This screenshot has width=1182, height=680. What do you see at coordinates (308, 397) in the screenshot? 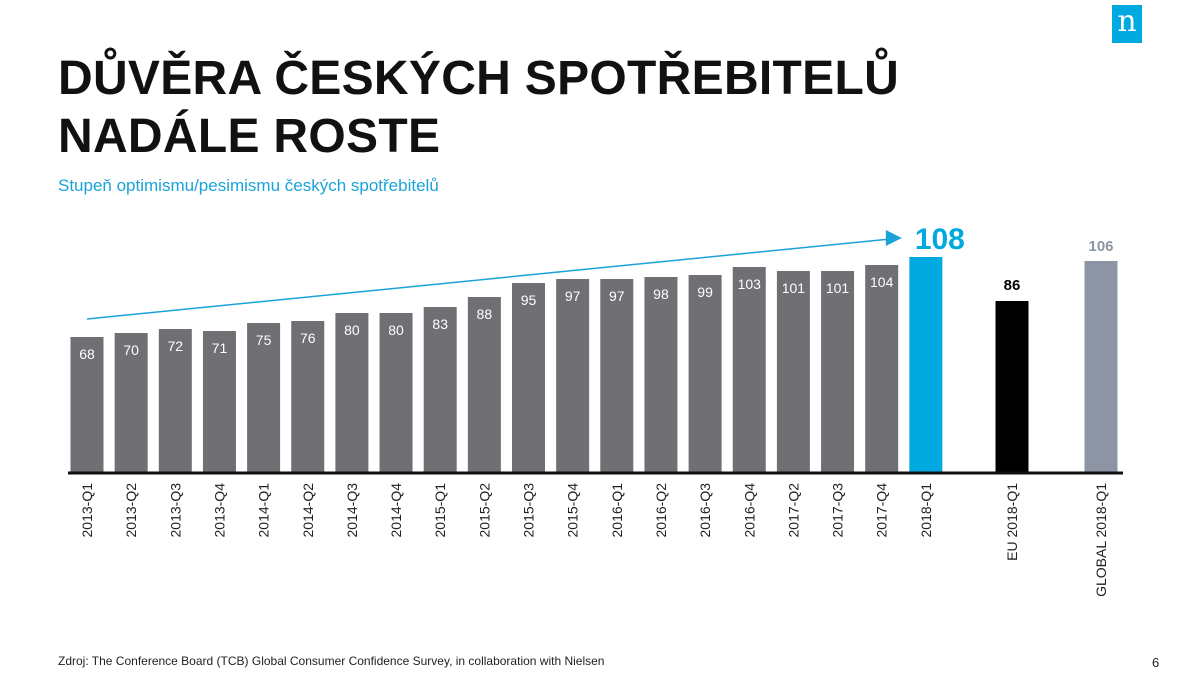
I see `bar-2014-q2` at bounding box center [308, 397].